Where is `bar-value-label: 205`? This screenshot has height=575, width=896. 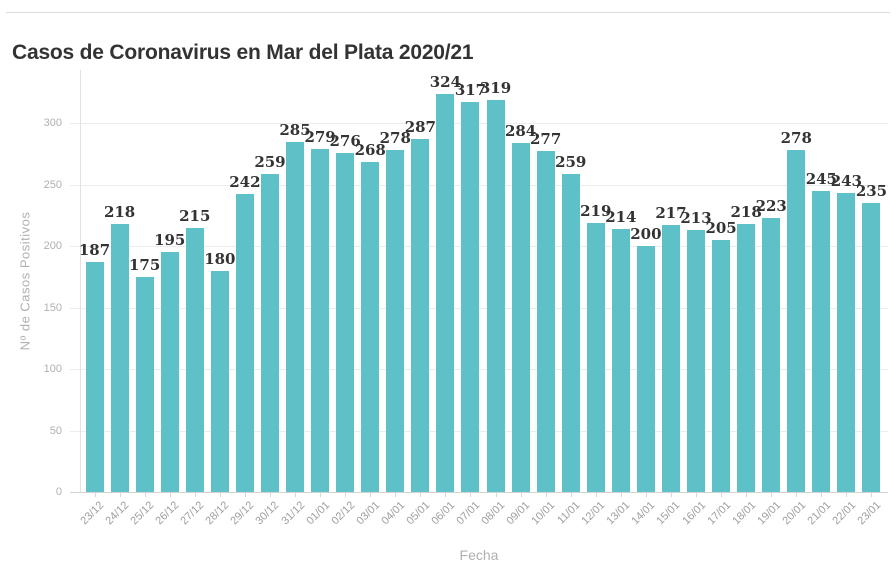
bar-value-label: 205 is located at coordinates (721, 227).